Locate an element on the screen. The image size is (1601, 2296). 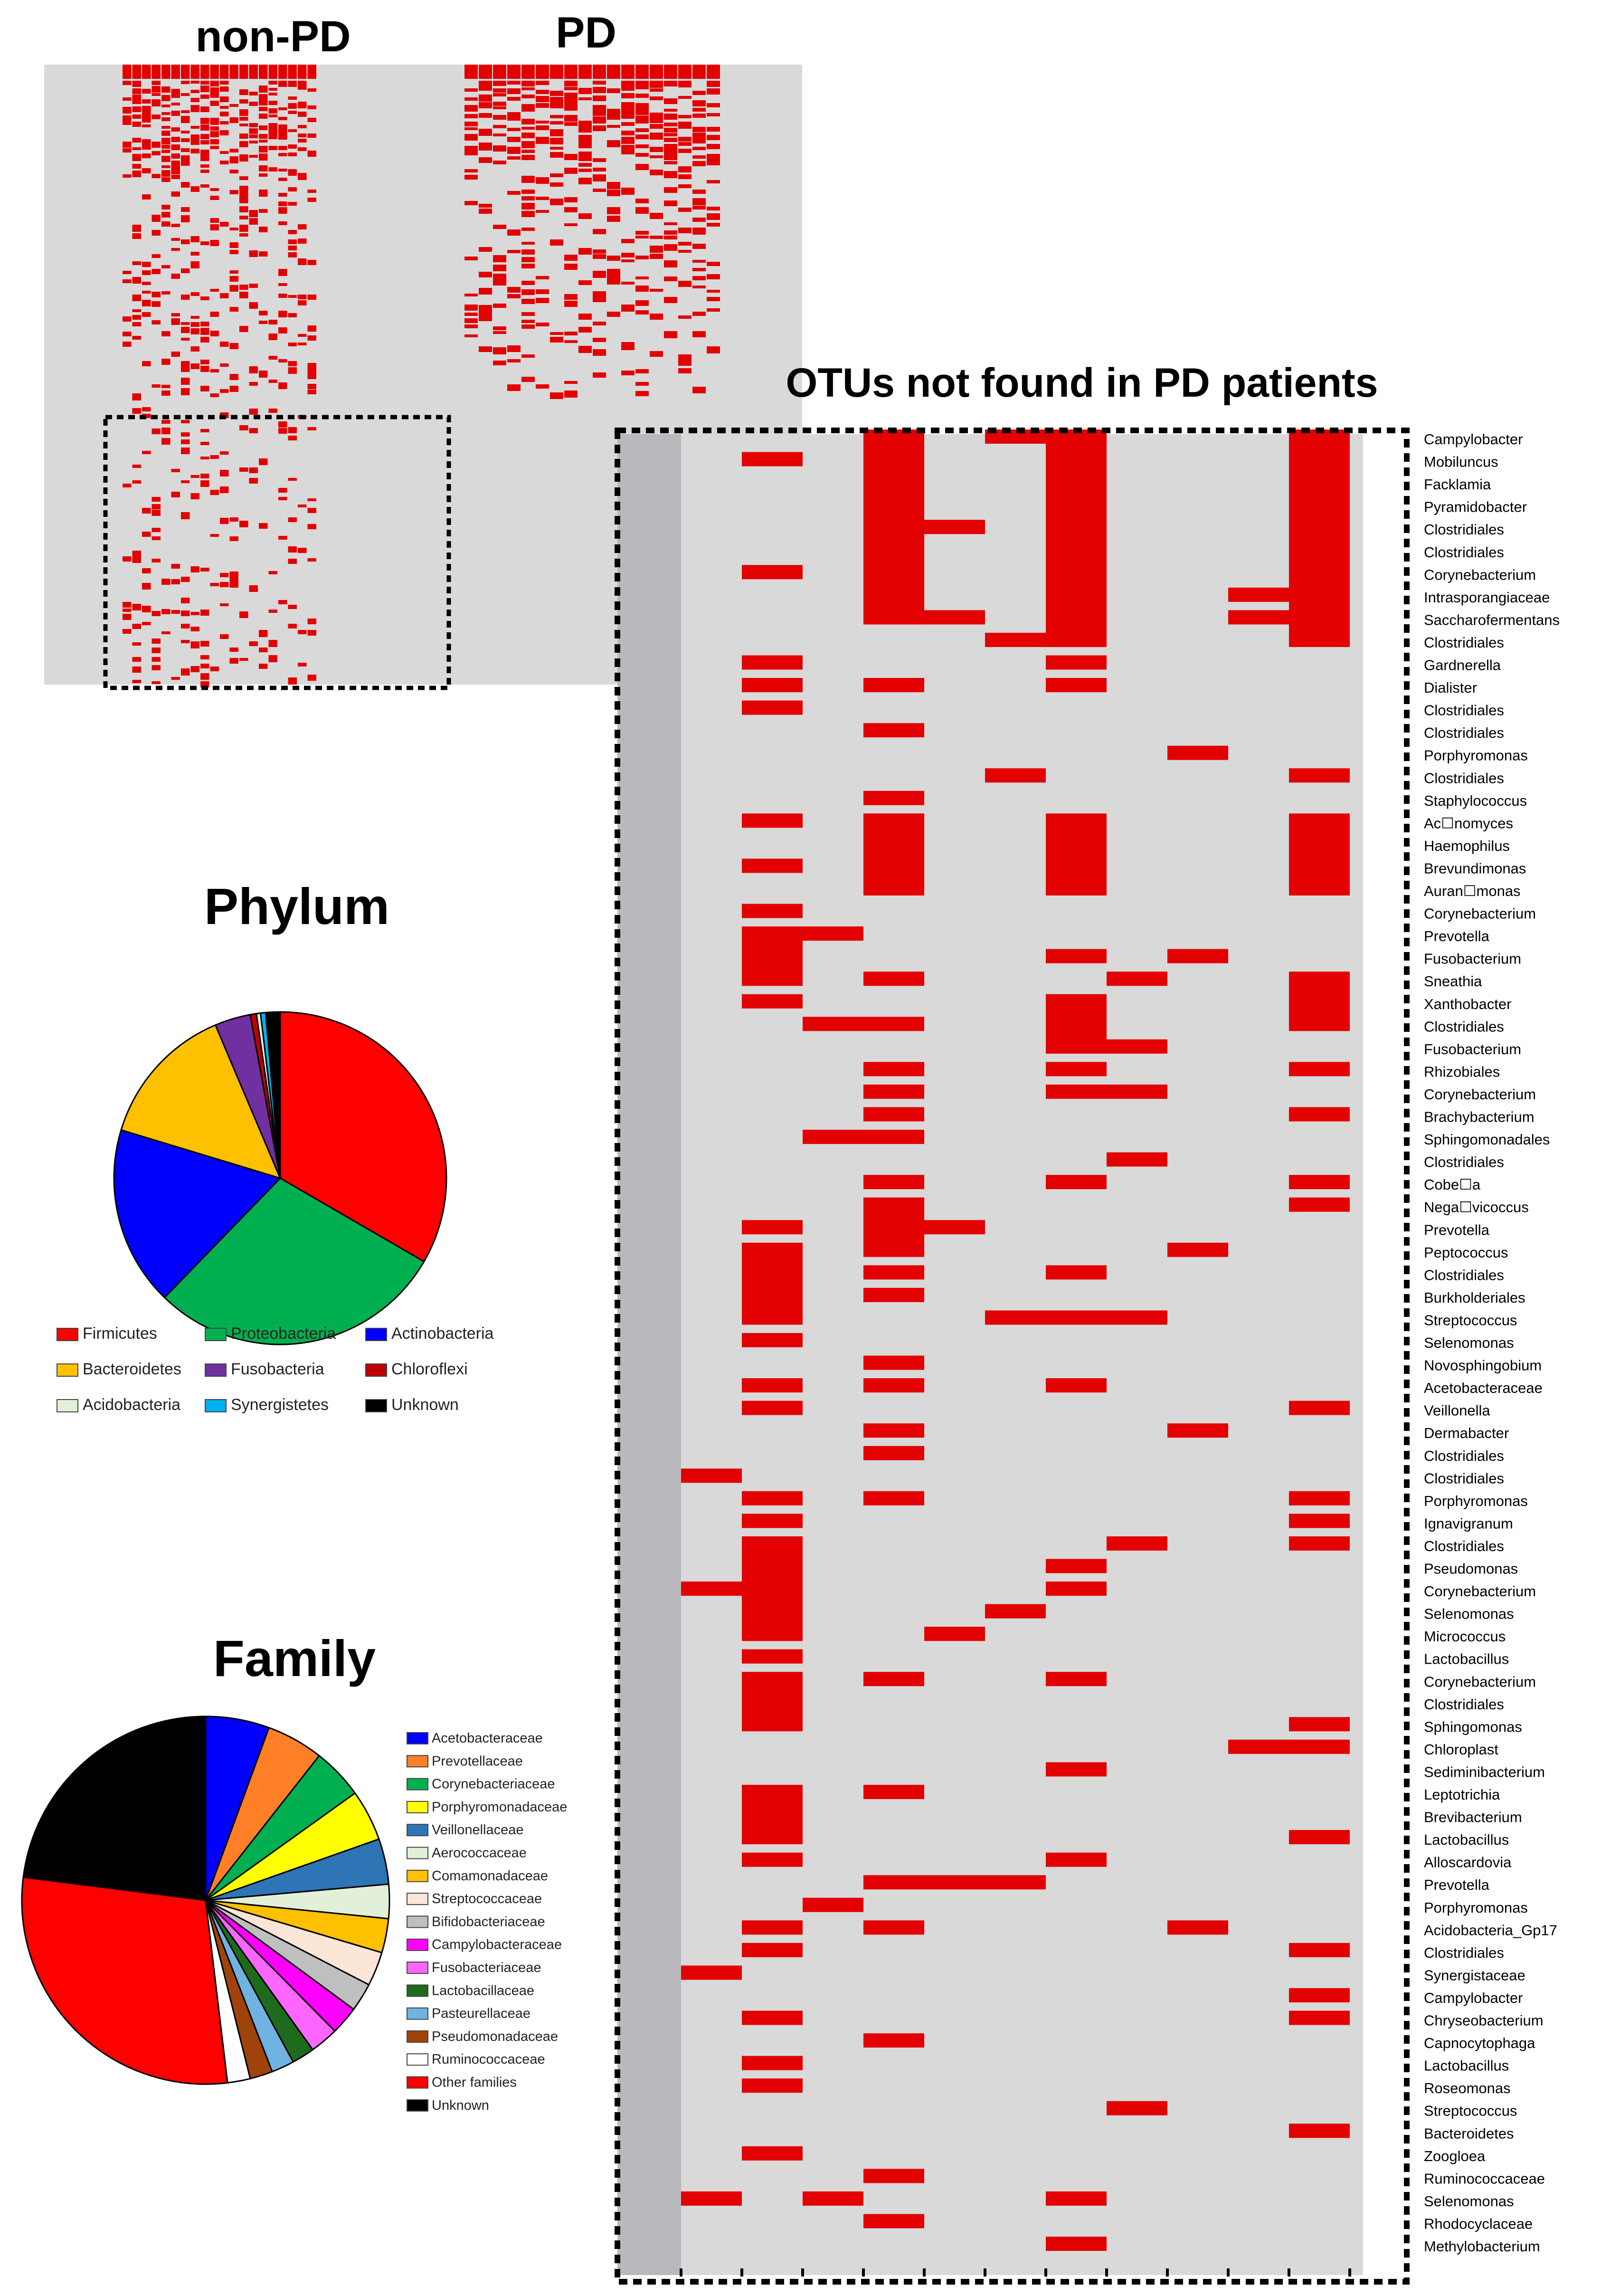
family-title: Family is located at coordinates (294, 1658).